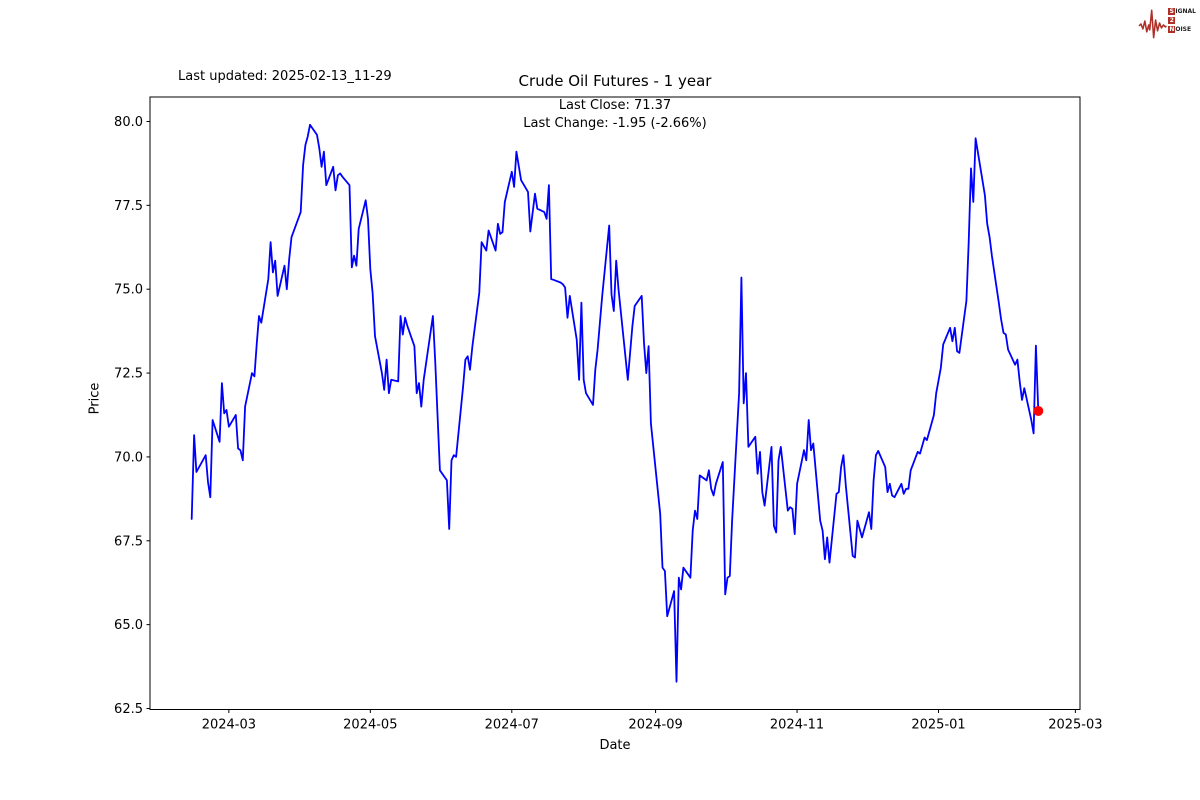  Describe the element at coordinates (128, 625) in the screenshot. I see `y-tick-label: 65.0` at that location.